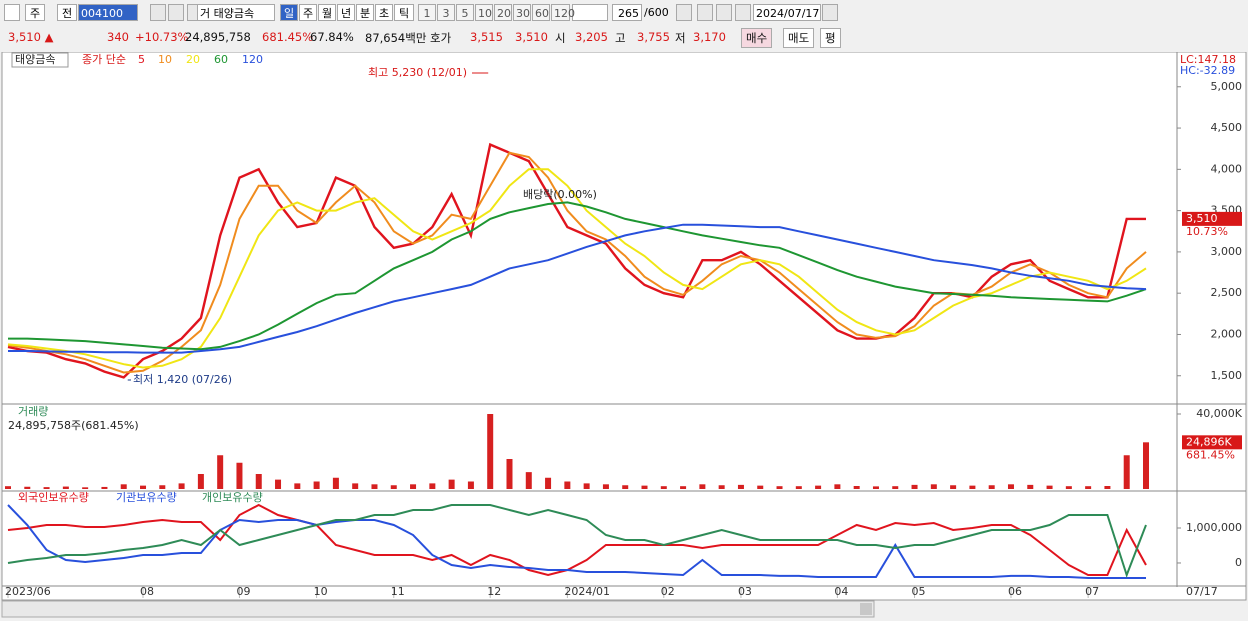 This screenshot has width=1248, height=621. Describe the element at coordinates (289, 12) in the screenshot. I see `toolbar-item: 일` at that location.